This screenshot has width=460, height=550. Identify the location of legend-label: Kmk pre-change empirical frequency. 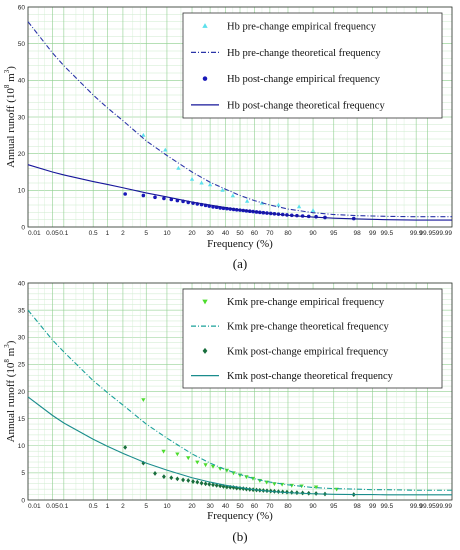
(306, 302).